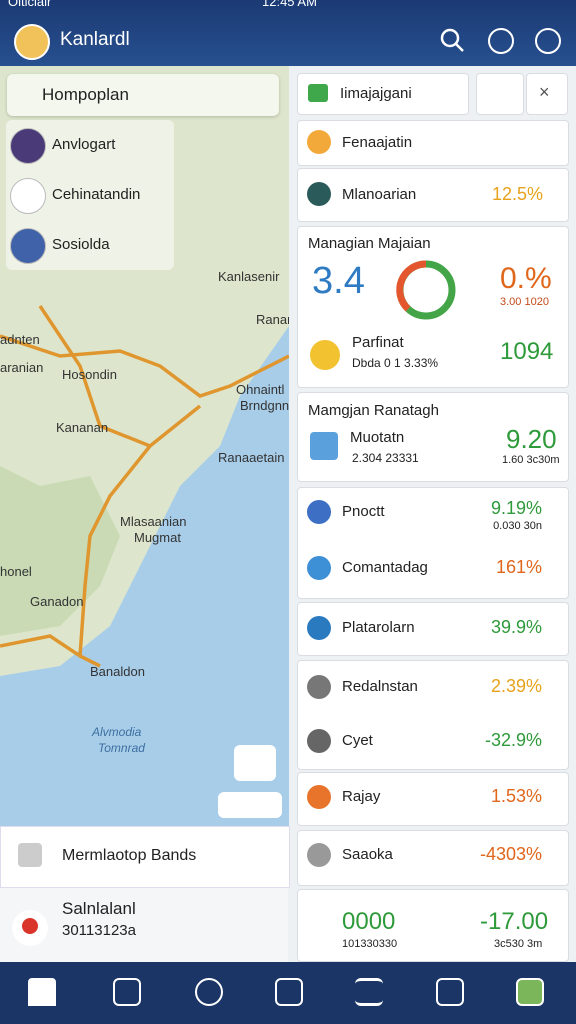  I want to click on list-value-sub: 0.030 30n, so click(517, 526).